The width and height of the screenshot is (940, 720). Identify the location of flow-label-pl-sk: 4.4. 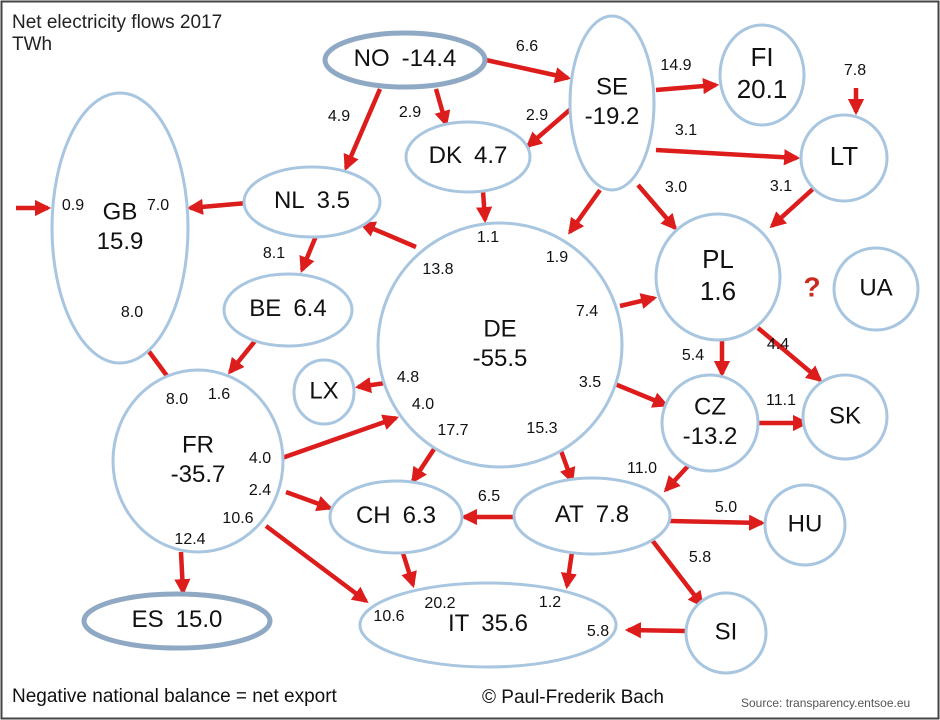
(778, 344).